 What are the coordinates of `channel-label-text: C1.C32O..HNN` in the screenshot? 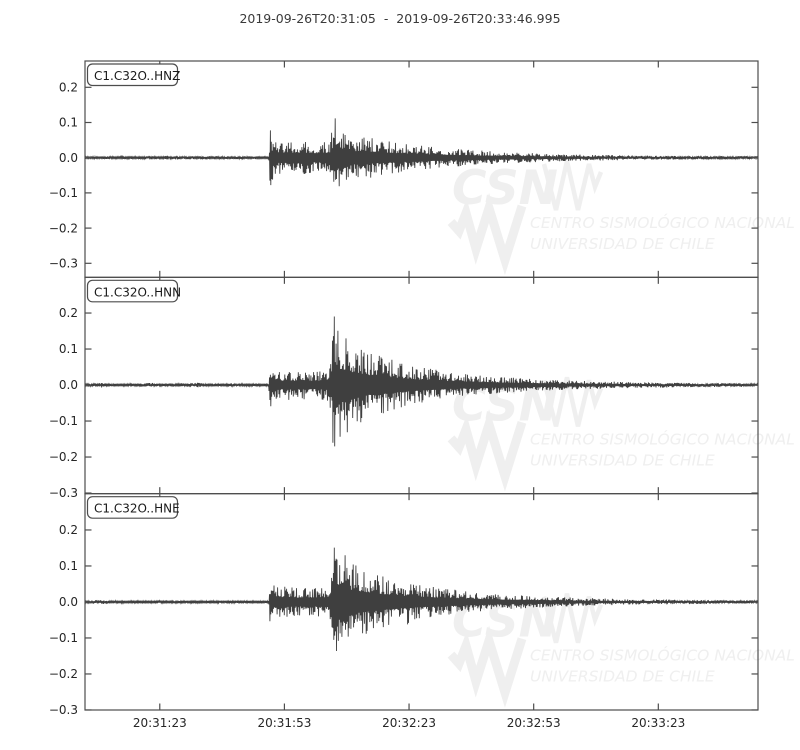 It's located at (137, 292).